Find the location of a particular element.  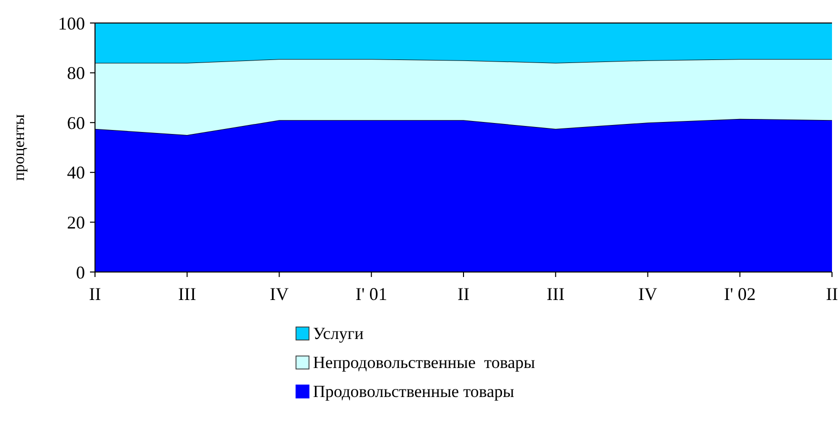

y-tick-label: 60 is located at coordinates (76, 122).